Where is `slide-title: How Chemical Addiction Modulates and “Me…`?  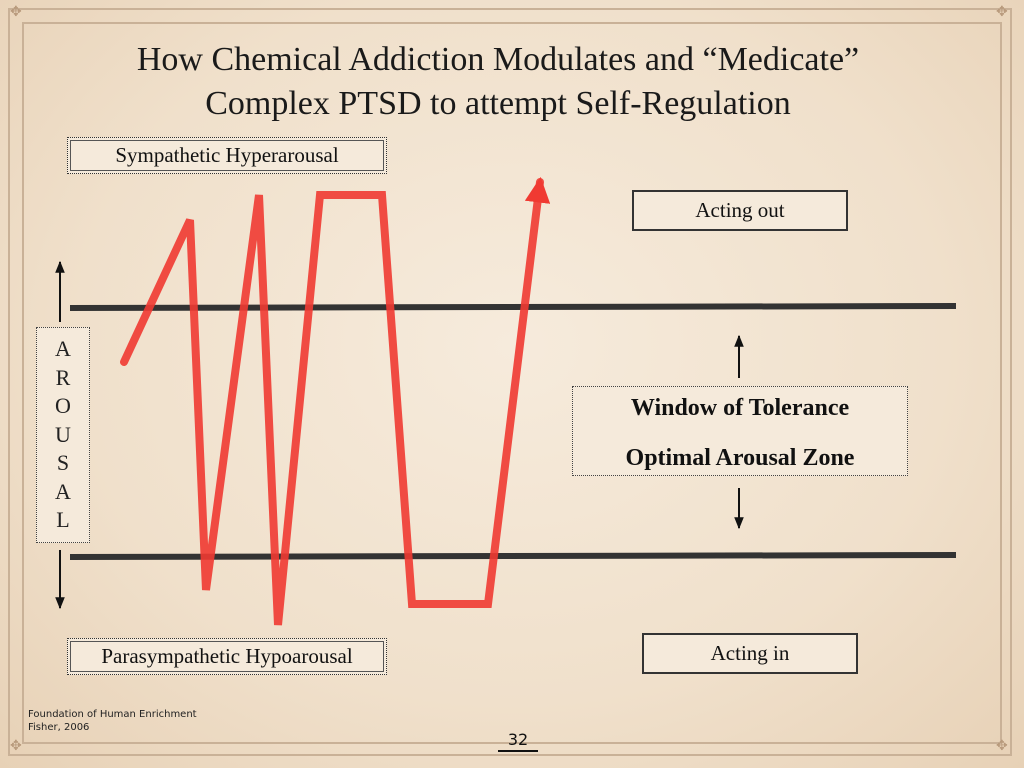 slide-title: How Chemical Addiction Modulates and “Me… is located at coordinates (498, 82).